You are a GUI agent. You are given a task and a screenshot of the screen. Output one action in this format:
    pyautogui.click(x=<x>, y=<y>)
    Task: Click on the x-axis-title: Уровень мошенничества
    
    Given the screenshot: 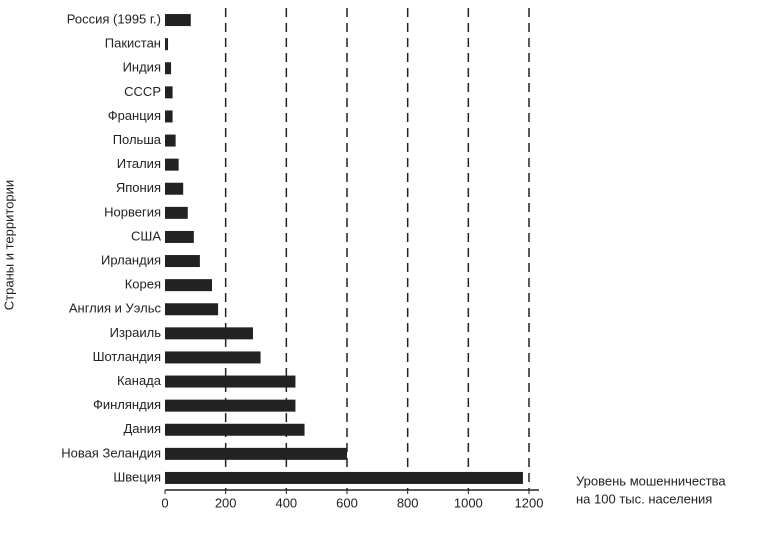 What is the action you would take?
    pyautogui.click(x=651, y=480)
    